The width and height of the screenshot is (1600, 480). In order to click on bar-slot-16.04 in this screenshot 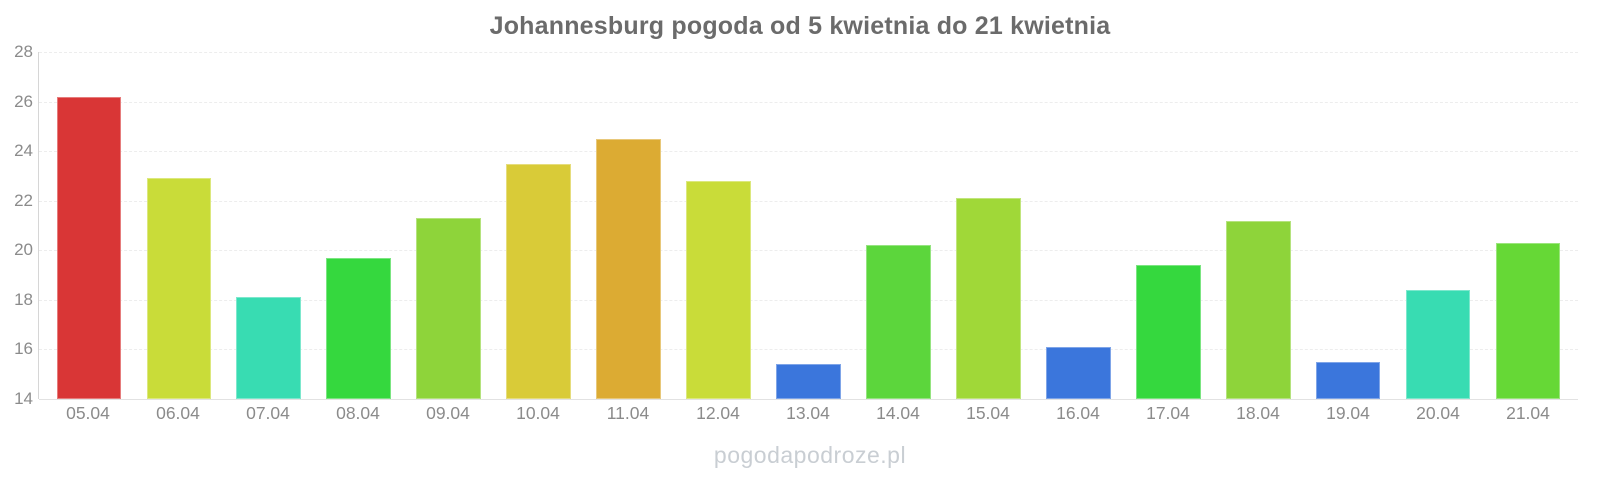, I will do `click(1078, 225)`.